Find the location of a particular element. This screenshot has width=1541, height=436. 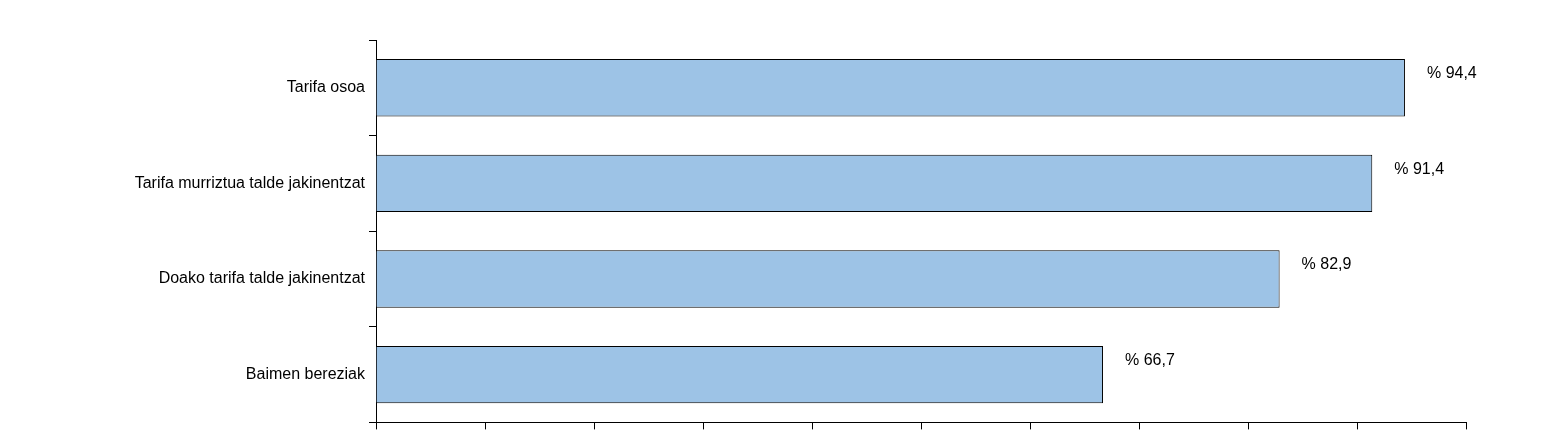

y-tick-label: Tarifa osoa is located at coordinates (326, 87).